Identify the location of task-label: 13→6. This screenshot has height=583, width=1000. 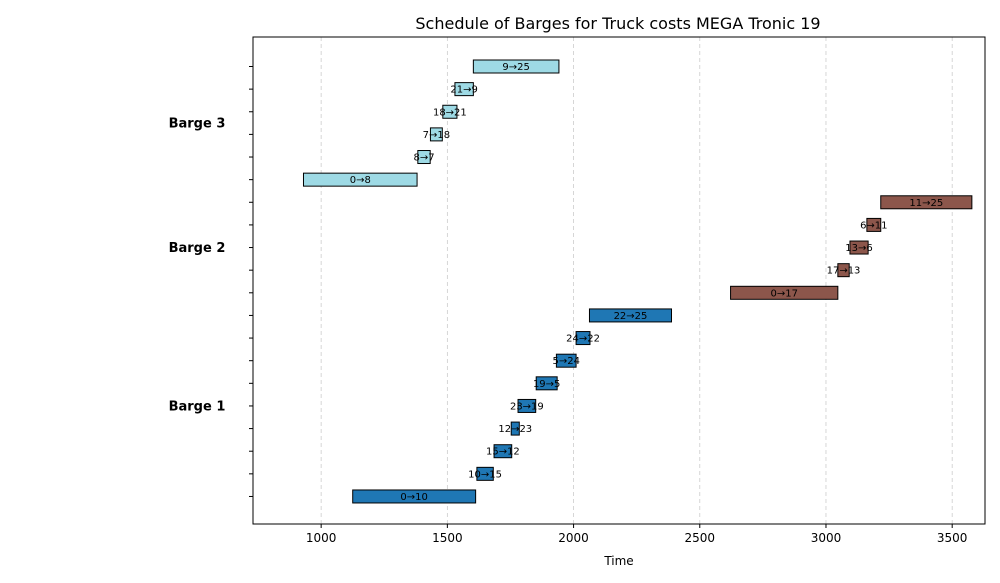
(858, 248).